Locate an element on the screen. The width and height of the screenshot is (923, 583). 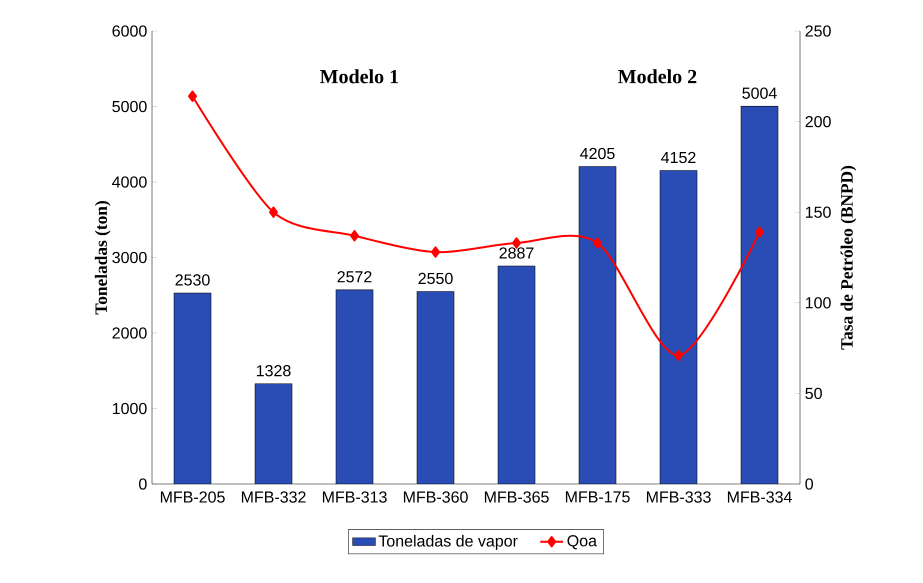
y-tick-label: 5000 is located at coordinates (129, 106).